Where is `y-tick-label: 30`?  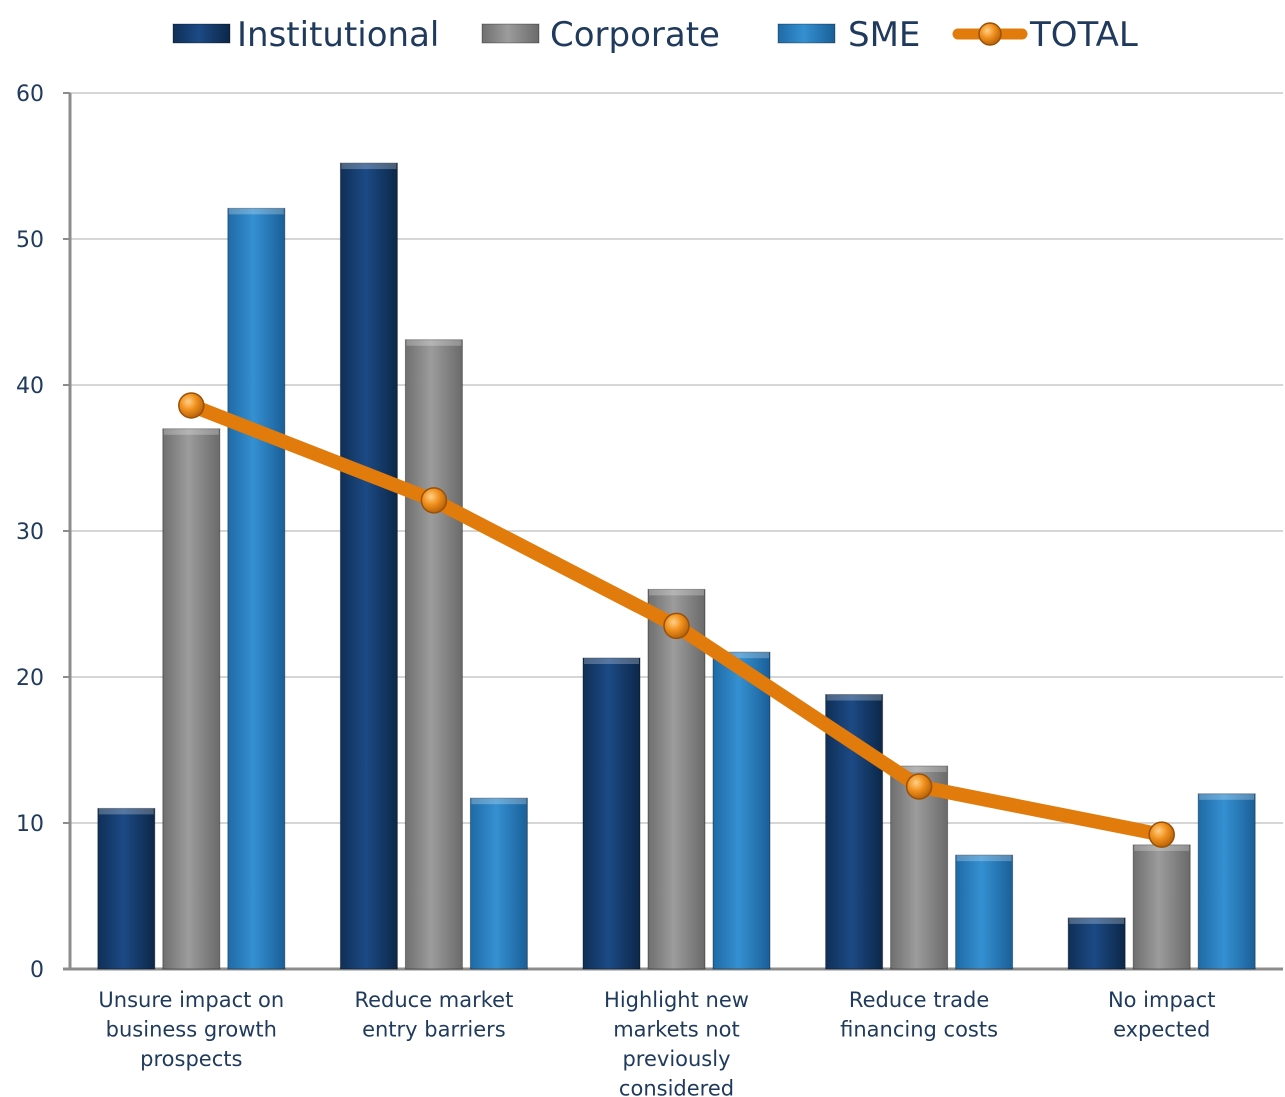 y-tick-label: 30 is located at coordinates (30, 532).